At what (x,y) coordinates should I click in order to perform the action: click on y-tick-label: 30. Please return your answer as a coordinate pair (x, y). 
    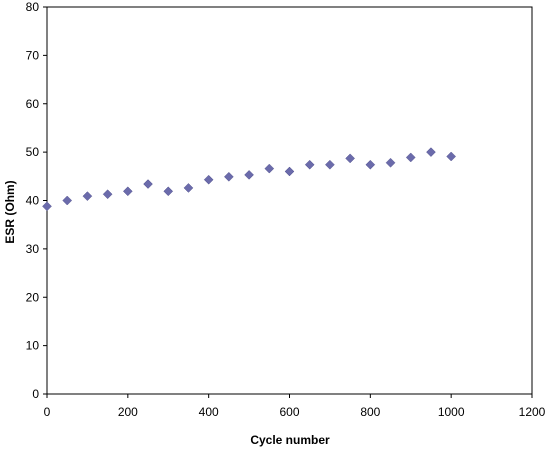
    Looking at the image, I should click on (33, 249).